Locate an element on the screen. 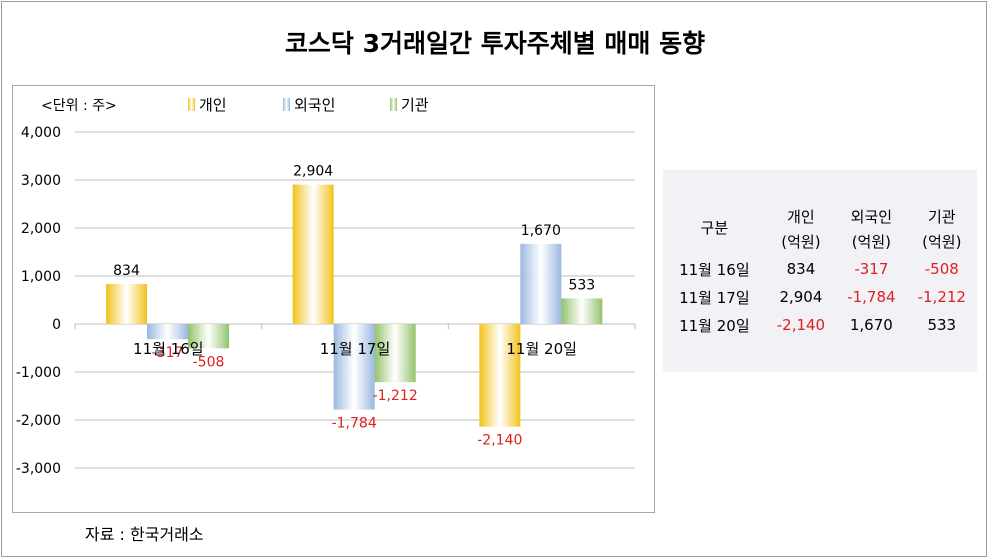 Image resolution: width=990 pixels, height=560 pixels. bar-기관-0 is located at coordinates (208, 336).